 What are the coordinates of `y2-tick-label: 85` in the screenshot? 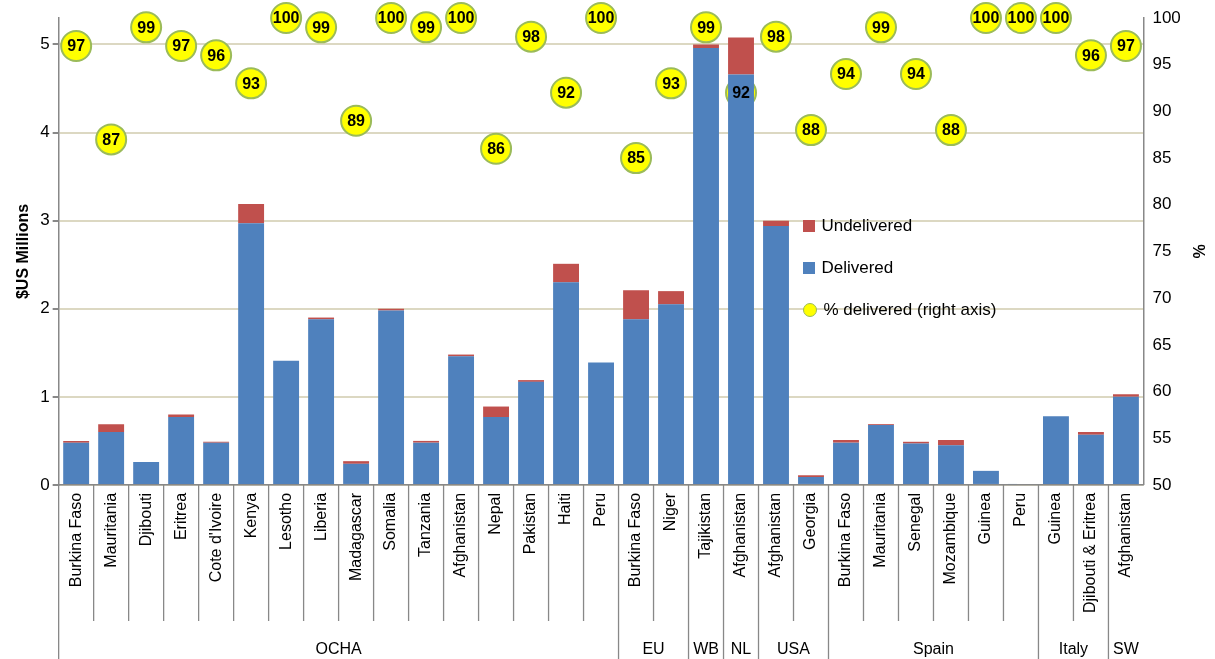 It's located at (1162, 157).